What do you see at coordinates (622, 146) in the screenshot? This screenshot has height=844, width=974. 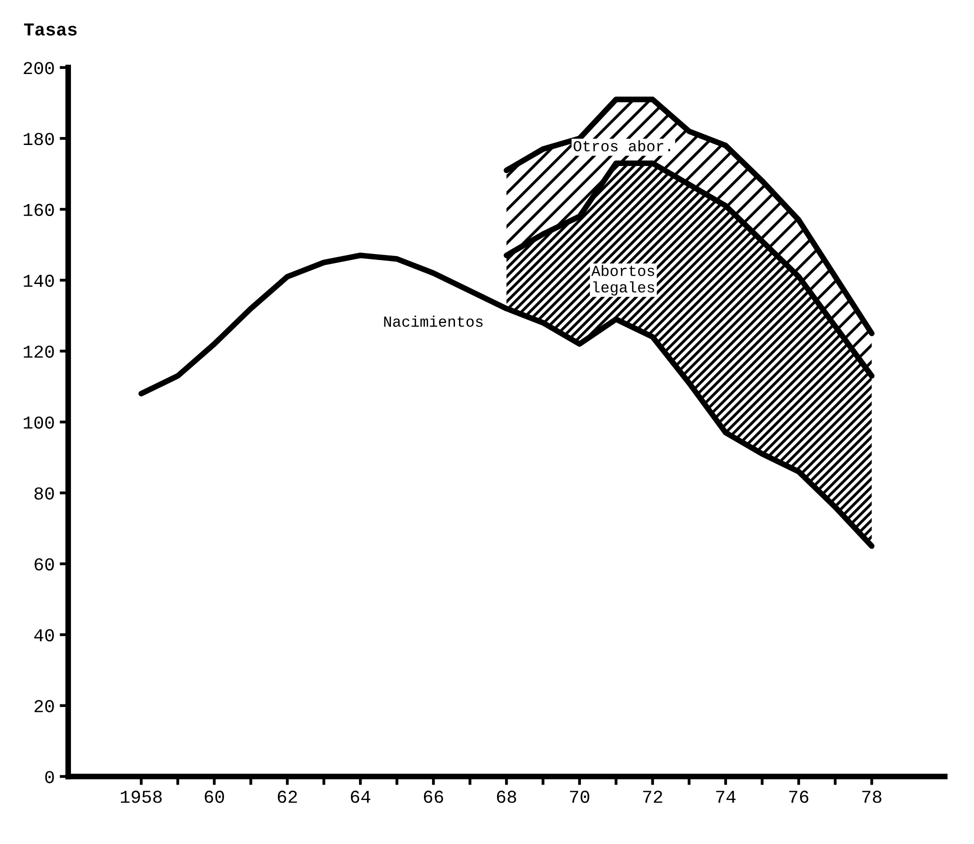 I see `series-label: Otros abor.` at bounding box center [622, 146].